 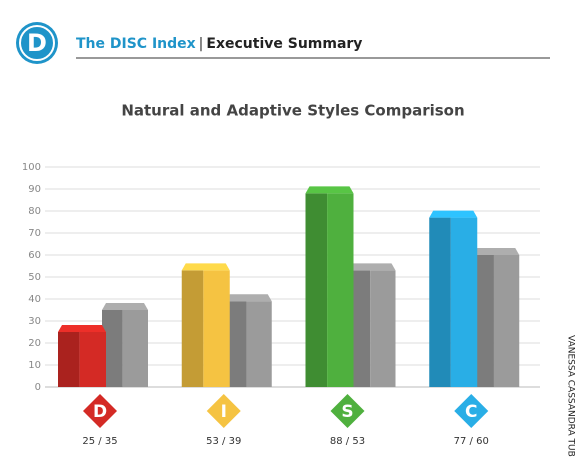 I want to click on category-label: D, so click(x=100, y=412).